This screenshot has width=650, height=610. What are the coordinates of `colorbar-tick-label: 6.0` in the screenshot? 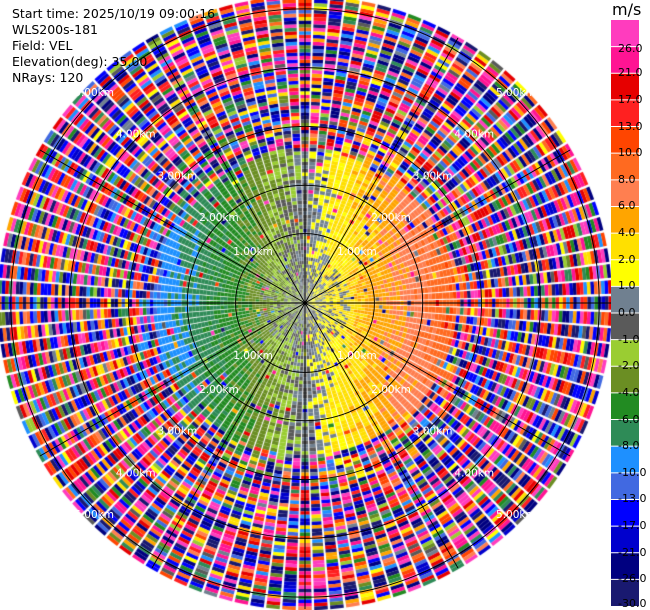 It's located at (627, 206).